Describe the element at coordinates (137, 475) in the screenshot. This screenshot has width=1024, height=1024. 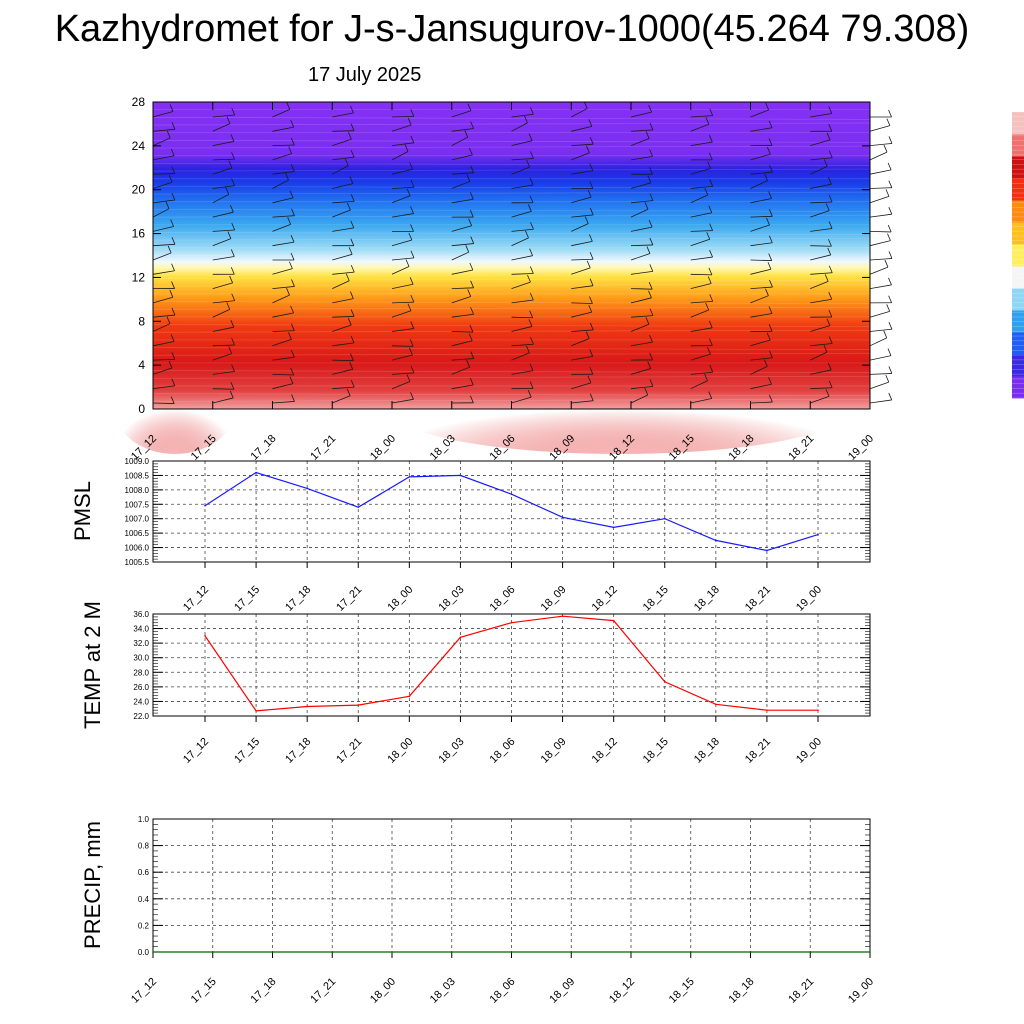
I see `y-tick-label: 1008.5` at that location.